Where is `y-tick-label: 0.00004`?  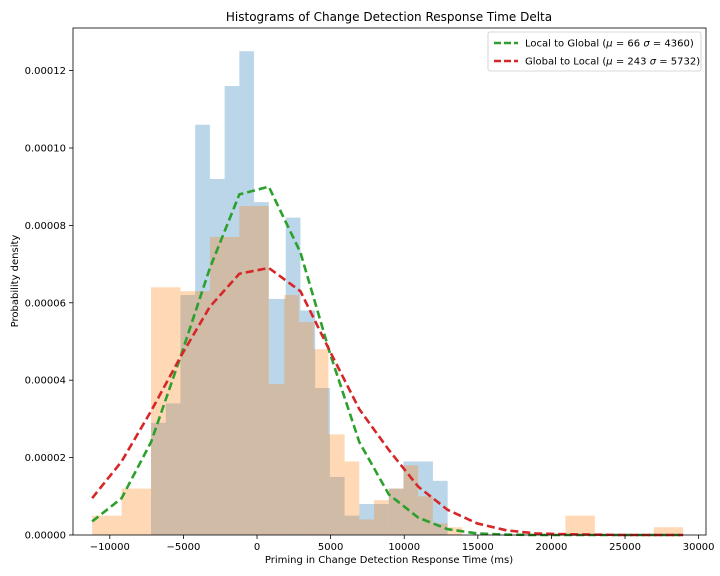
y-tick-label: 0.00004 is located at coordinates (45, 381).